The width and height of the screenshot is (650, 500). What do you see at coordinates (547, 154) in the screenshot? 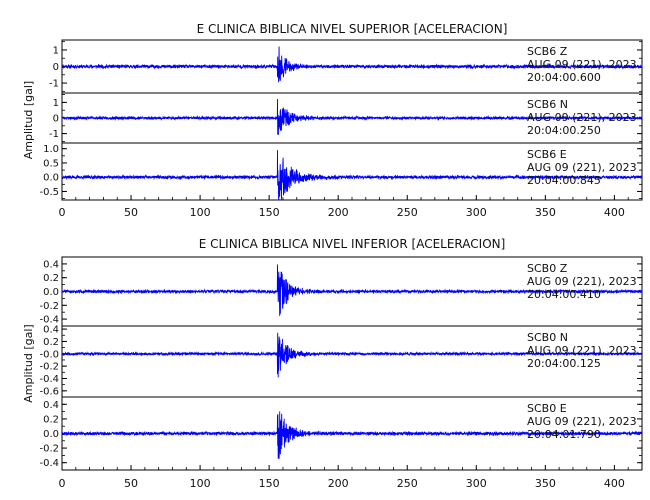
I see `station-label: SCB6 E` at bounding box center [547, 154].